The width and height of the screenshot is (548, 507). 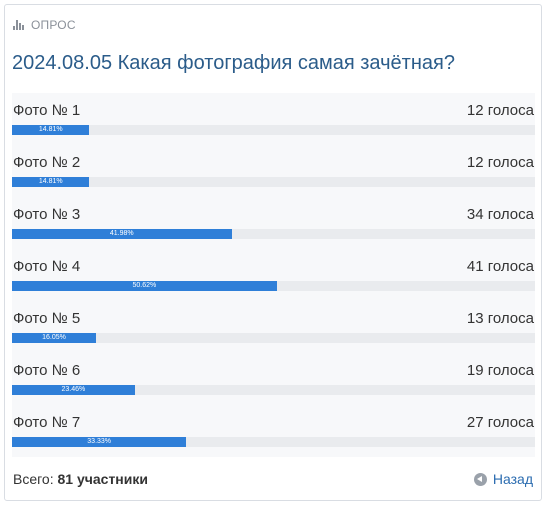 What do you see at coordinates (19, 25) in the screenshot?
I see `bar-chart-icon` at bounding box center [19, 25].